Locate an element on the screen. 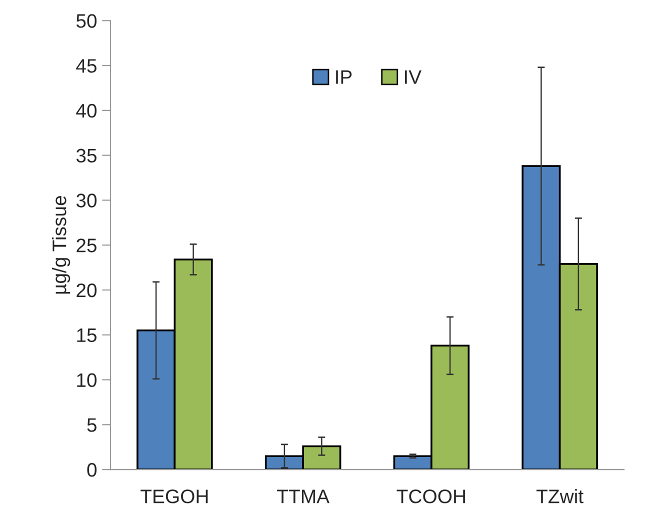 Image resolution: width=650 pixels, height=516 pixels. y-tick-label: 10 is located at coordinates (87, 380).